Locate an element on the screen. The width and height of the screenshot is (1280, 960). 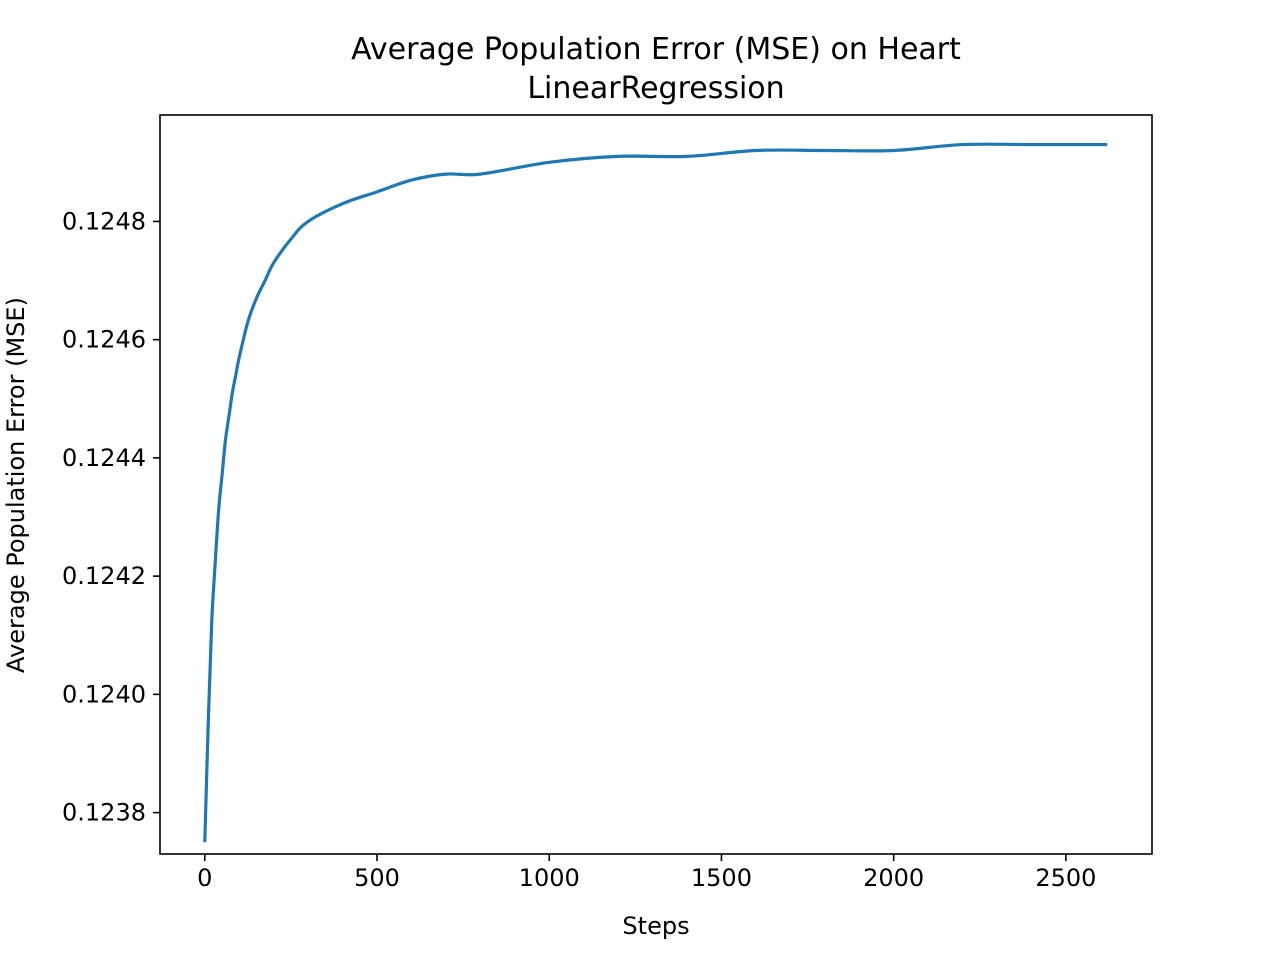
chart-title: Average Population Error (MSE) on Heart is located at coordinates (656, 49).